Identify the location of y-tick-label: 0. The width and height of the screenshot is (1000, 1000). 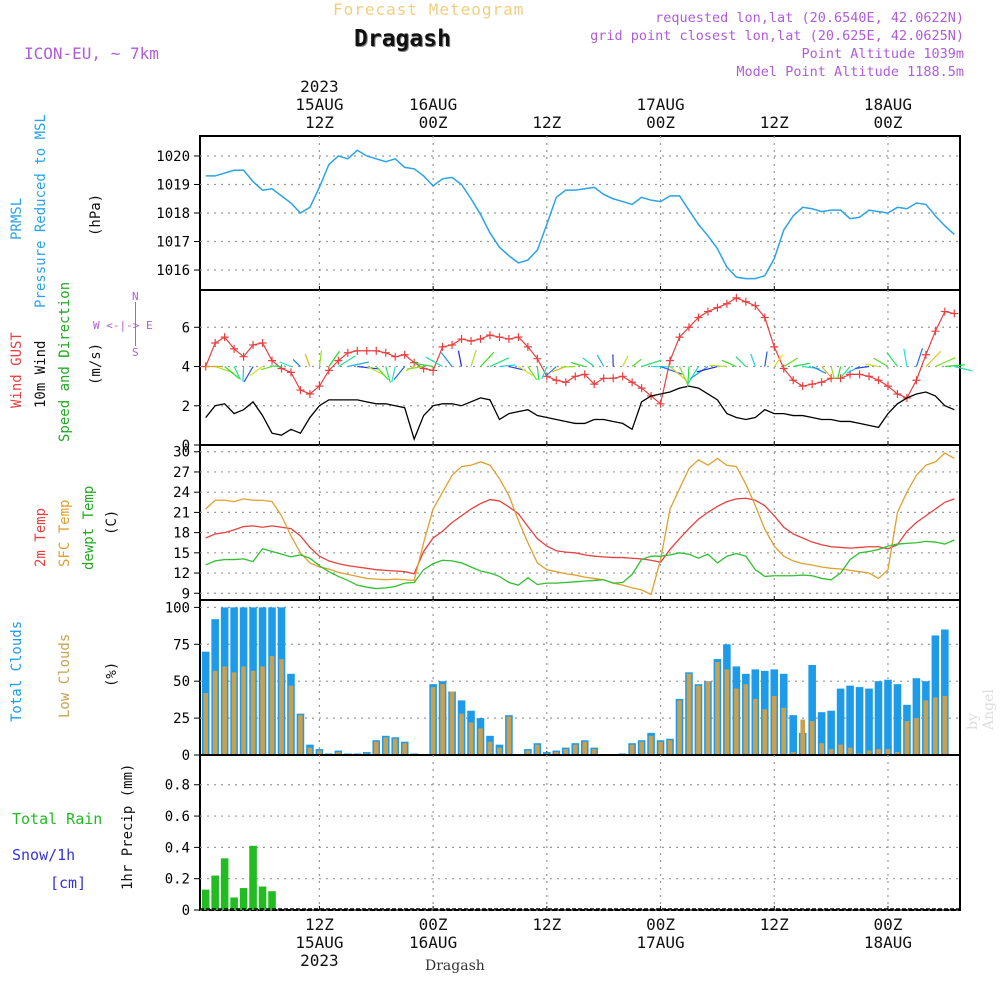
(186, 446).